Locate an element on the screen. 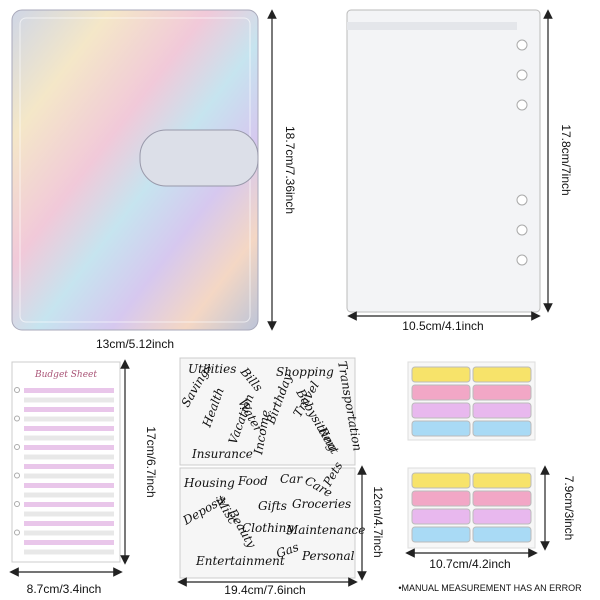 The width and height of the screenshot is (600, 600). sheet-width: 8.7cm/3.4inch is located at coordinates (64, 589).